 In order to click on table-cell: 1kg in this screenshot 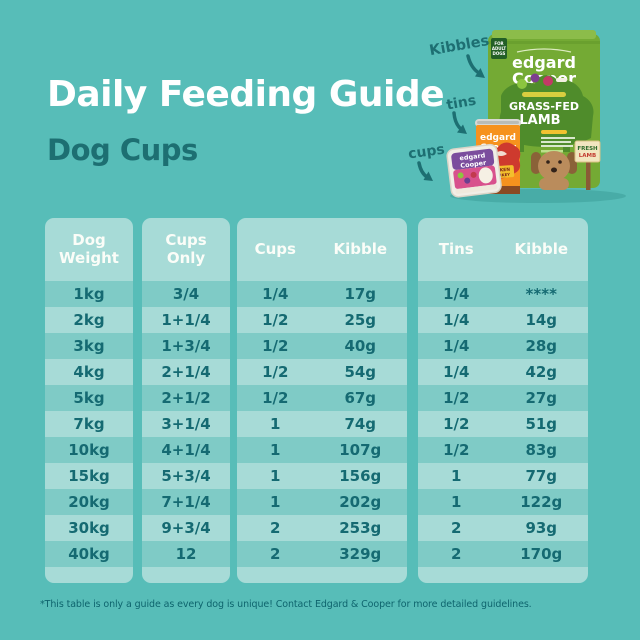, I will do `click(89, 294)`.